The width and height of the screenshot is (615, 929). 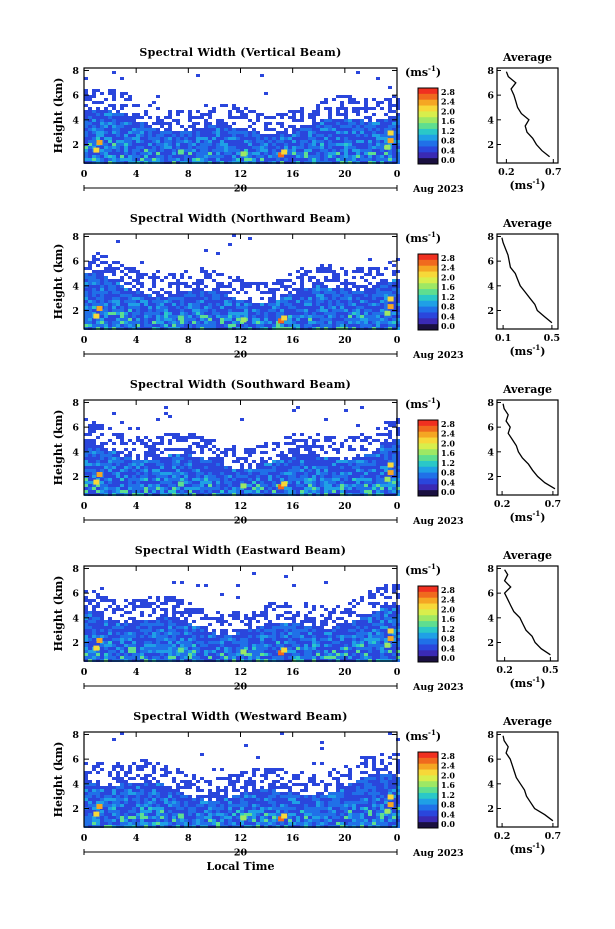 What do you see at coordinates (136, 340) in the screenshot?
I see `x-tick-label: 4` at bounding box center [136, 340].